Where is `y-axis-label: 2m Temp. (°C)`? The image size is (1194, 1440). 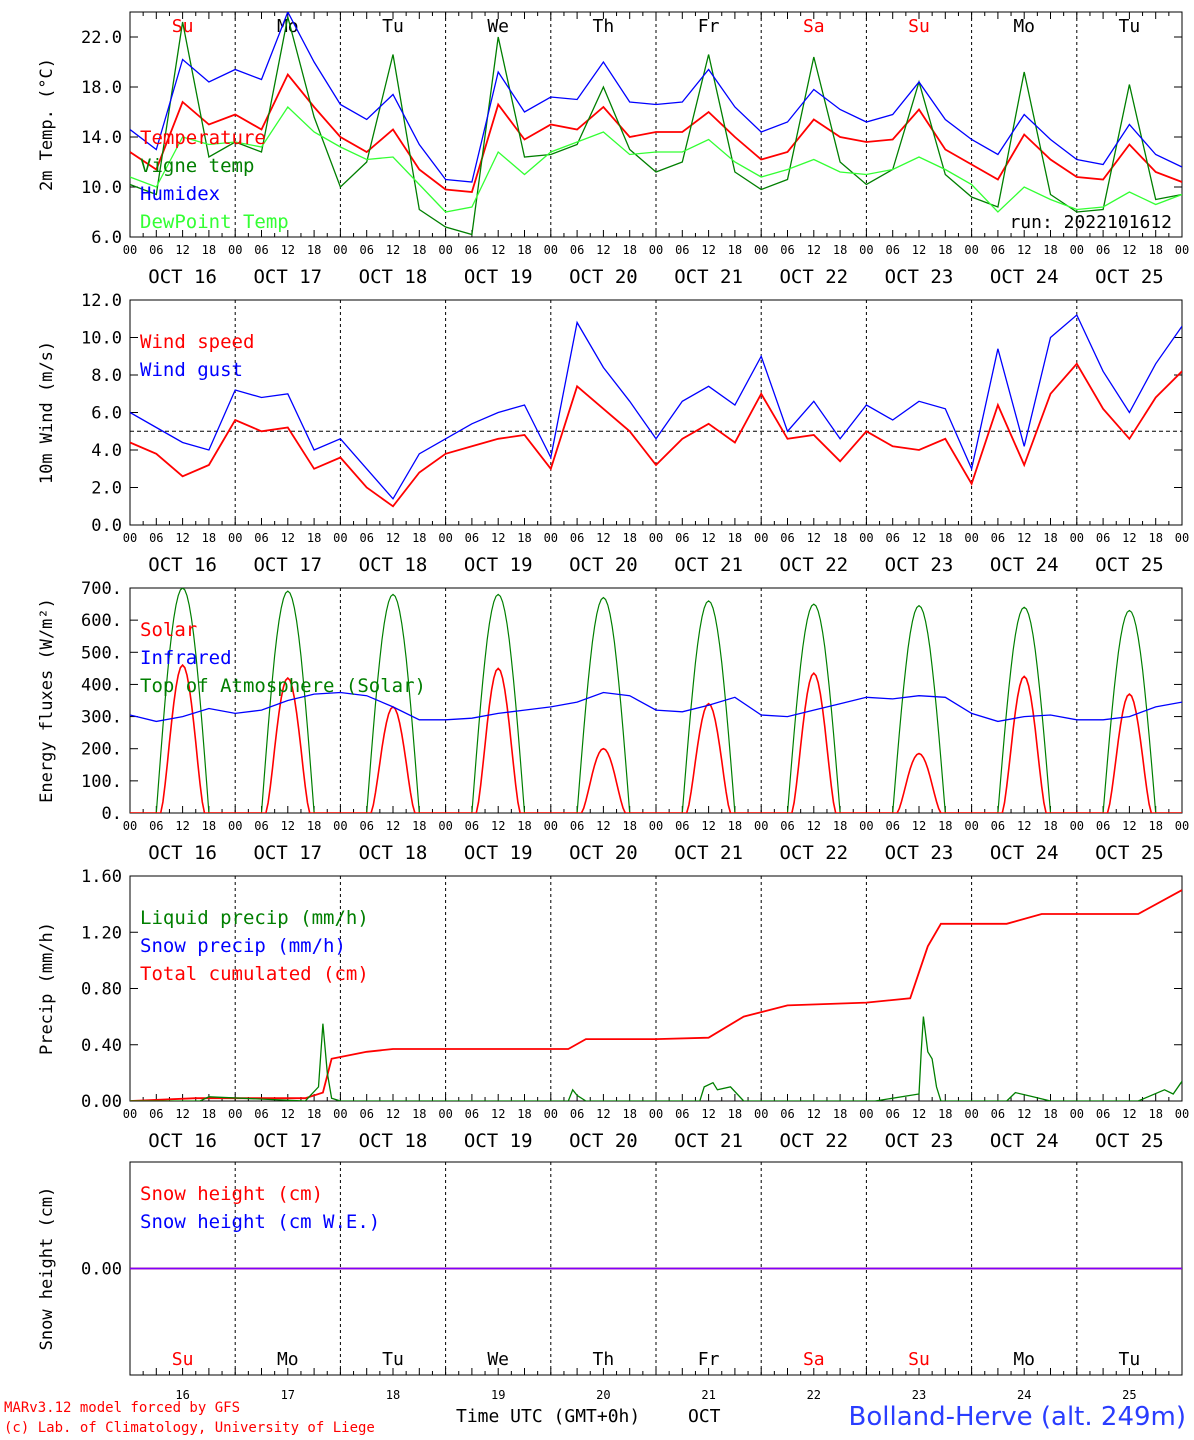 y-axis-label: 2m Temp. (°C) is located at coordinates (47, 124).